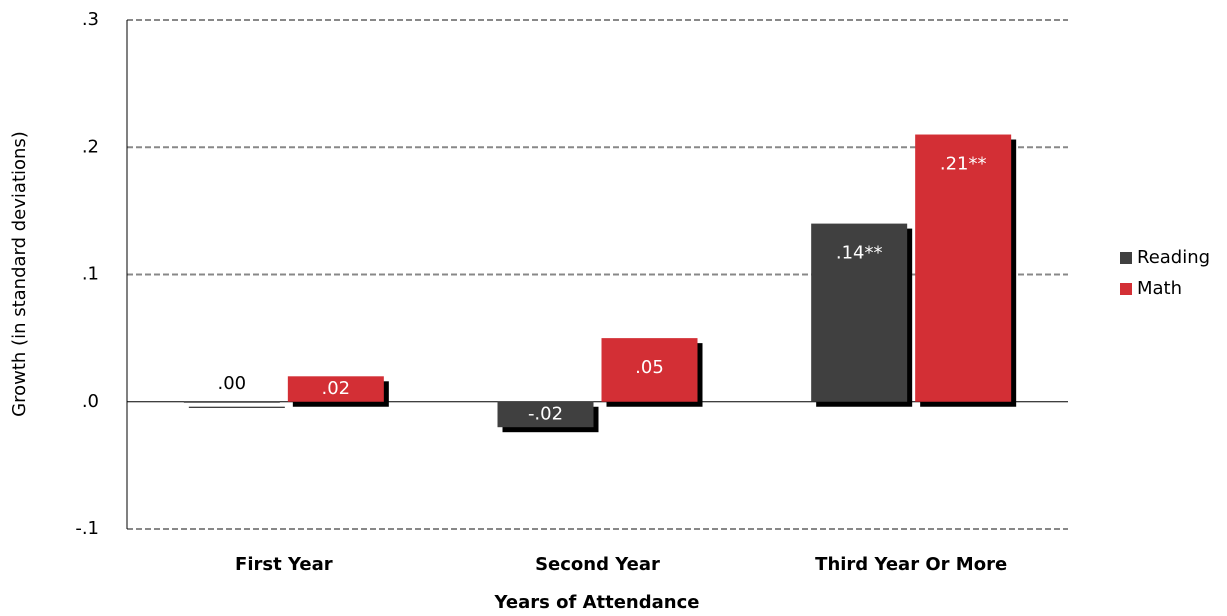  Describe the element at coordinates (1173, 257) in the screenshot. I see `legend-label: Reading` at that location.